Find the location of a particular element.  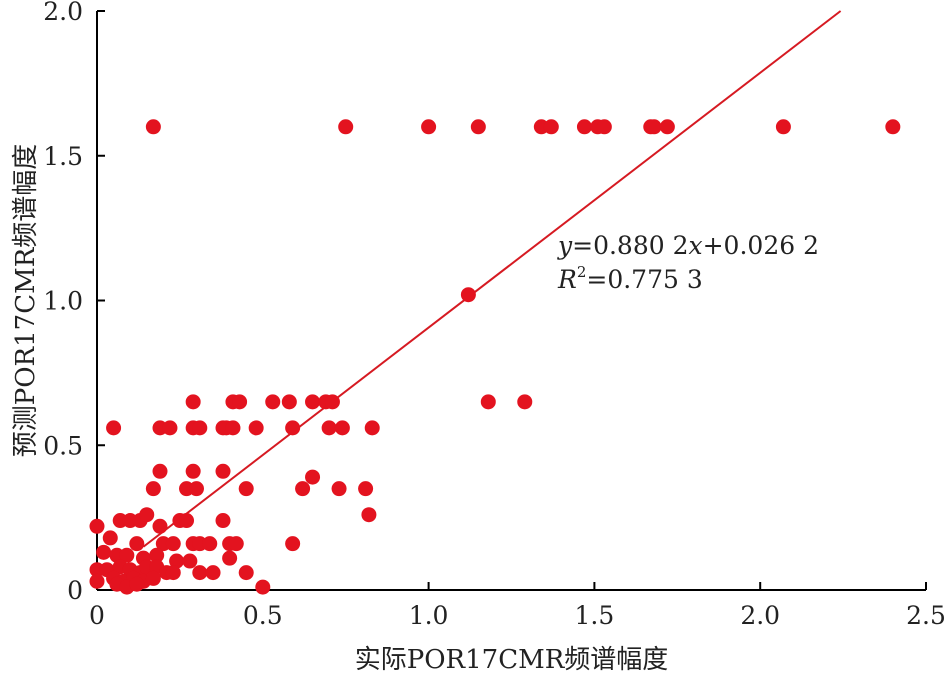

fit-equation: y=0.880 2x+0.026 2 is located at coordinates (688, 245).